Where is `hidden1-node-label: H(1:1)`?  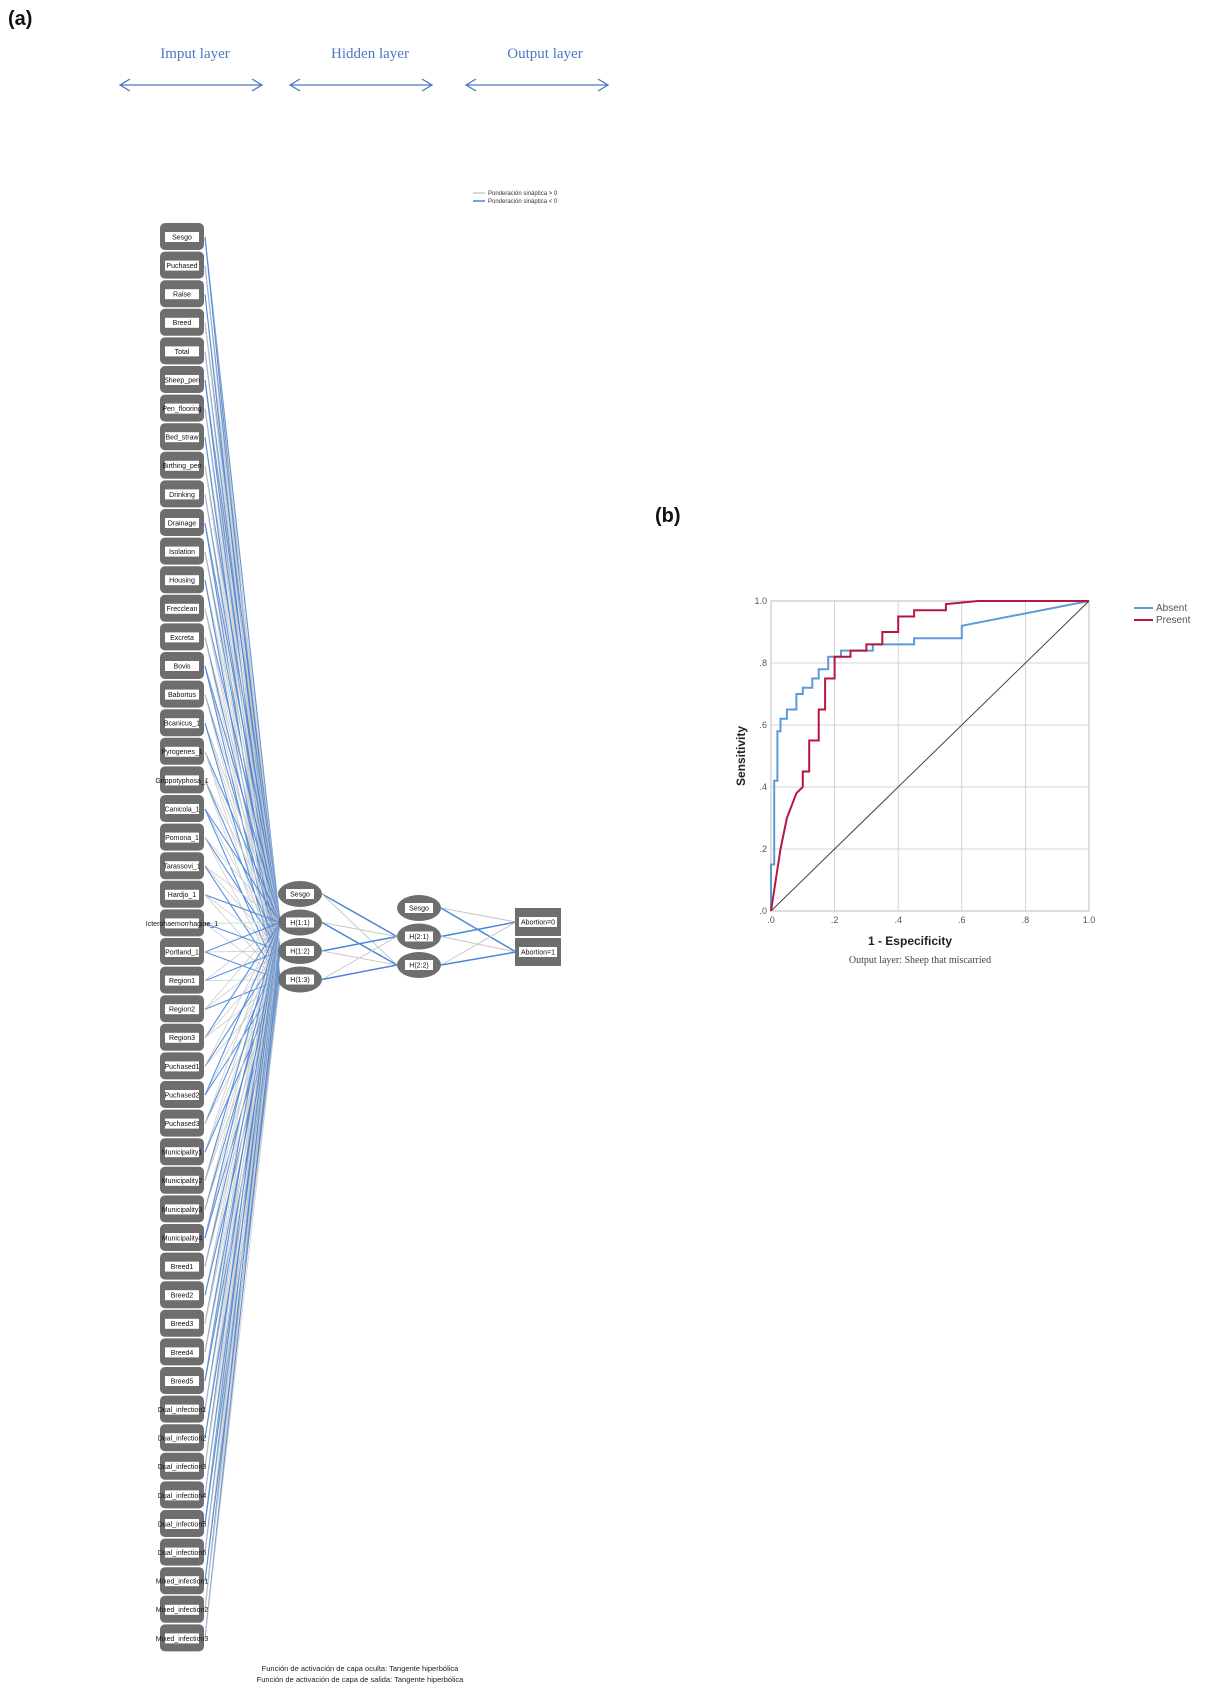 hidden1-node-label: H(1:1) is located at coordinates (299, 923).